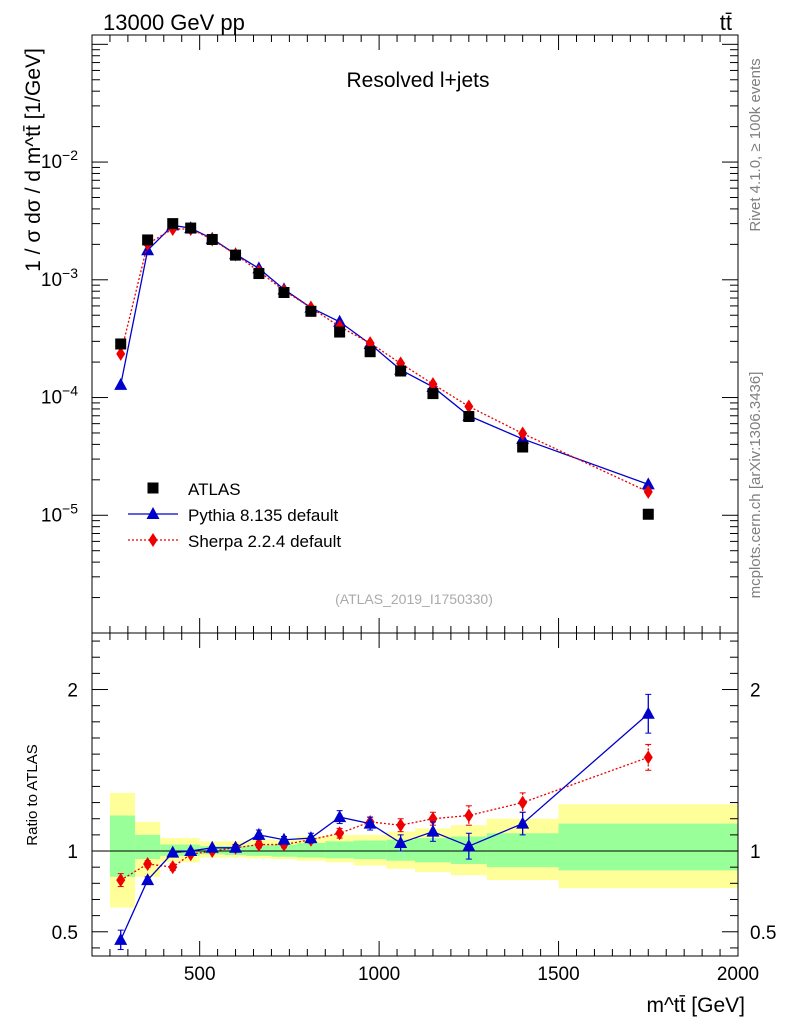 The image size is (786, 1024). Describe the element at coordinates (32, 794) in the screenshot. I see `ratio-y-axis-label: Ratio to ATLAS` at that location.